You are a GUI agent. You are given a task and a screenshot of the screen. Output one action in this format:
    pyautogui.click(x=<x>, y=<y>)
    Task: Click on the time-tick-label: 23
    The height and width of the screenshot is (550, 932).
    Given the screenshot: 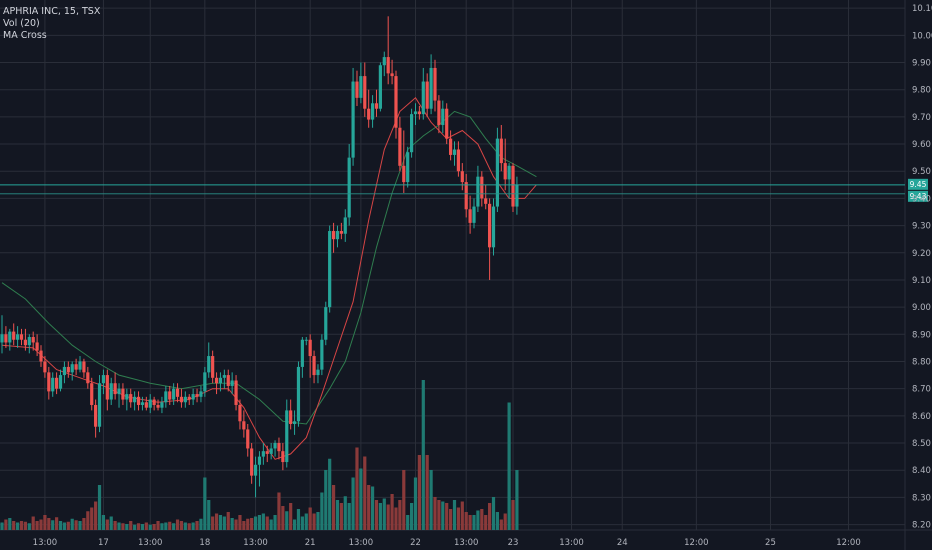 What is the action you would take?
    pyautogui.click(x=513, y=543)
    